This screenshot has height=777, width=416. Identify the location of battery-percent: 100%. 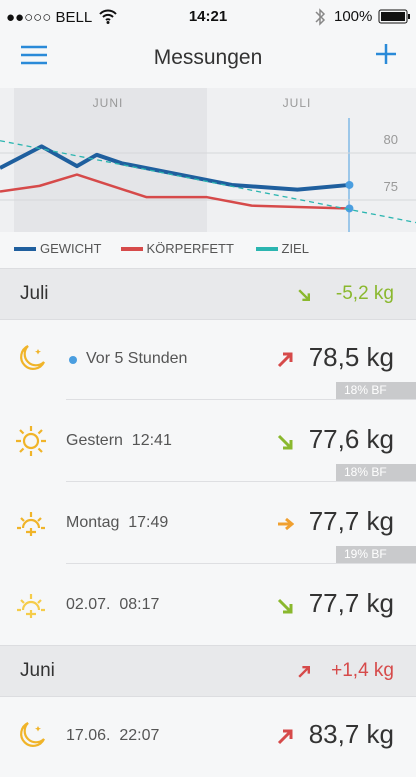
(353, 16).